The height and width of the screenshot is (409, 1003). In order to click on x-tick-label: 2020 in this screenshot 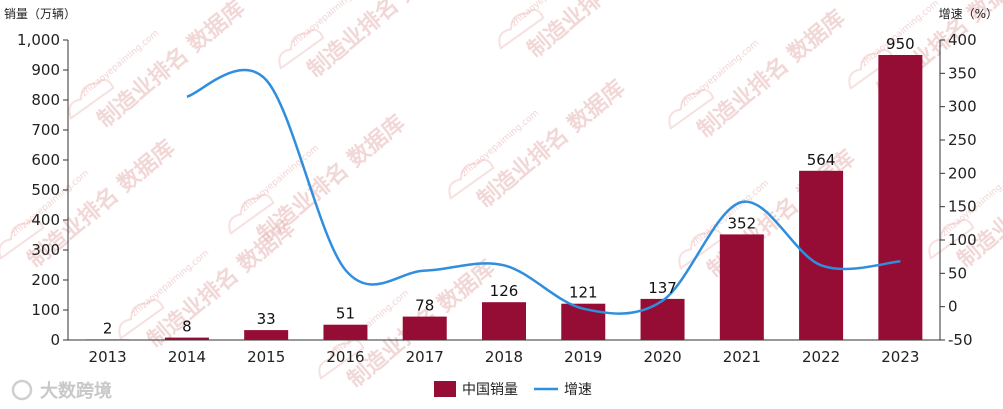, I will do `click(662, 357)`.